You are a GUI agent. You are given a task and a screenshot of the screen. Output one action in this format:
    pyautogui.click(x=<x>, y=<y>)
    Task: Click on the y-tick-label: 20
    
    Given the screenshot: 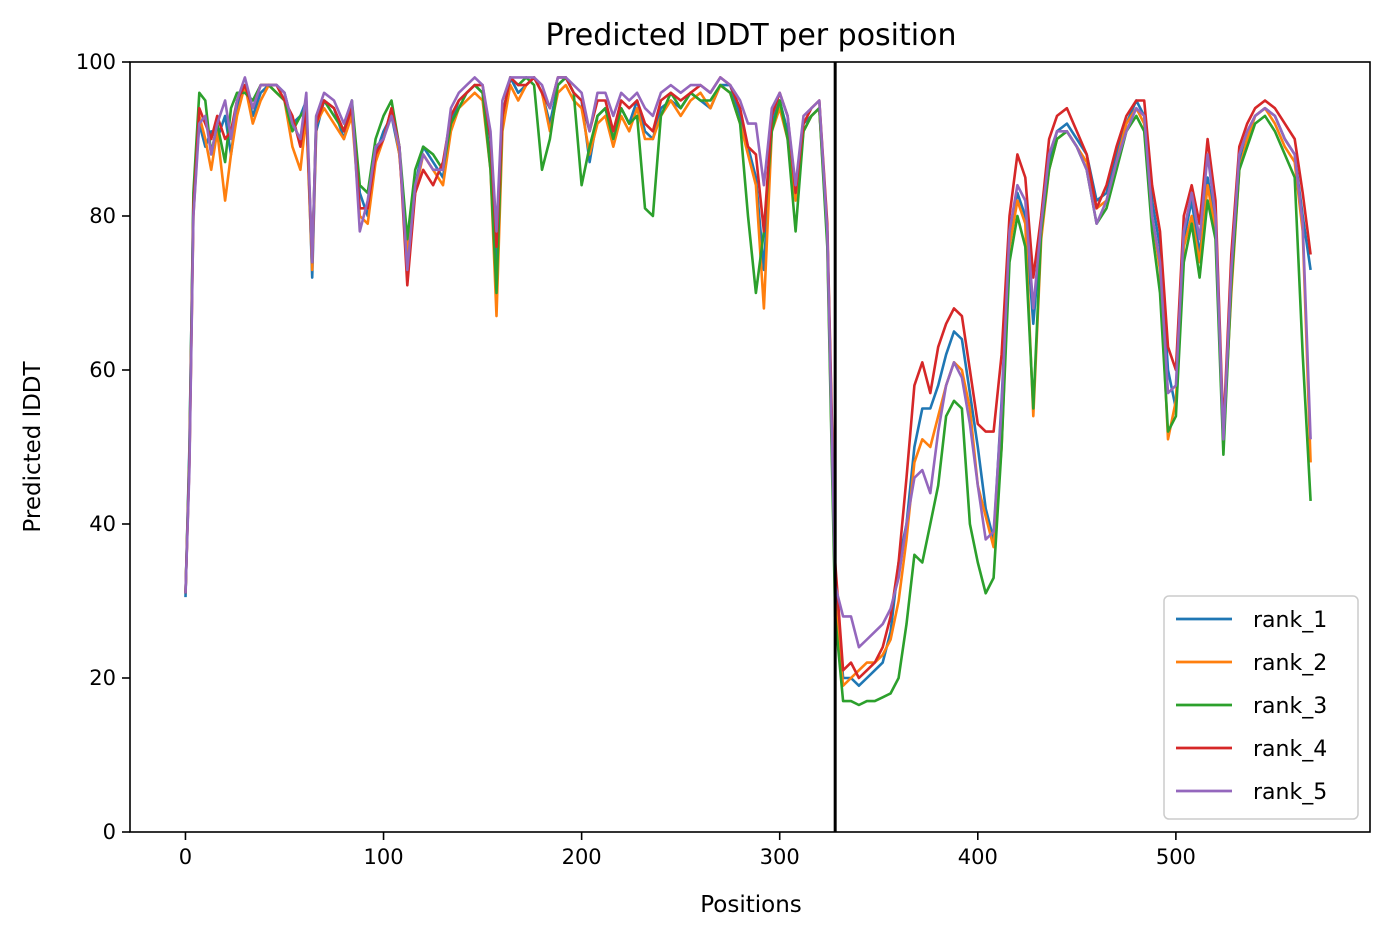 What is the action you would take?
    pyautogui.click(x=102, y=678)
    